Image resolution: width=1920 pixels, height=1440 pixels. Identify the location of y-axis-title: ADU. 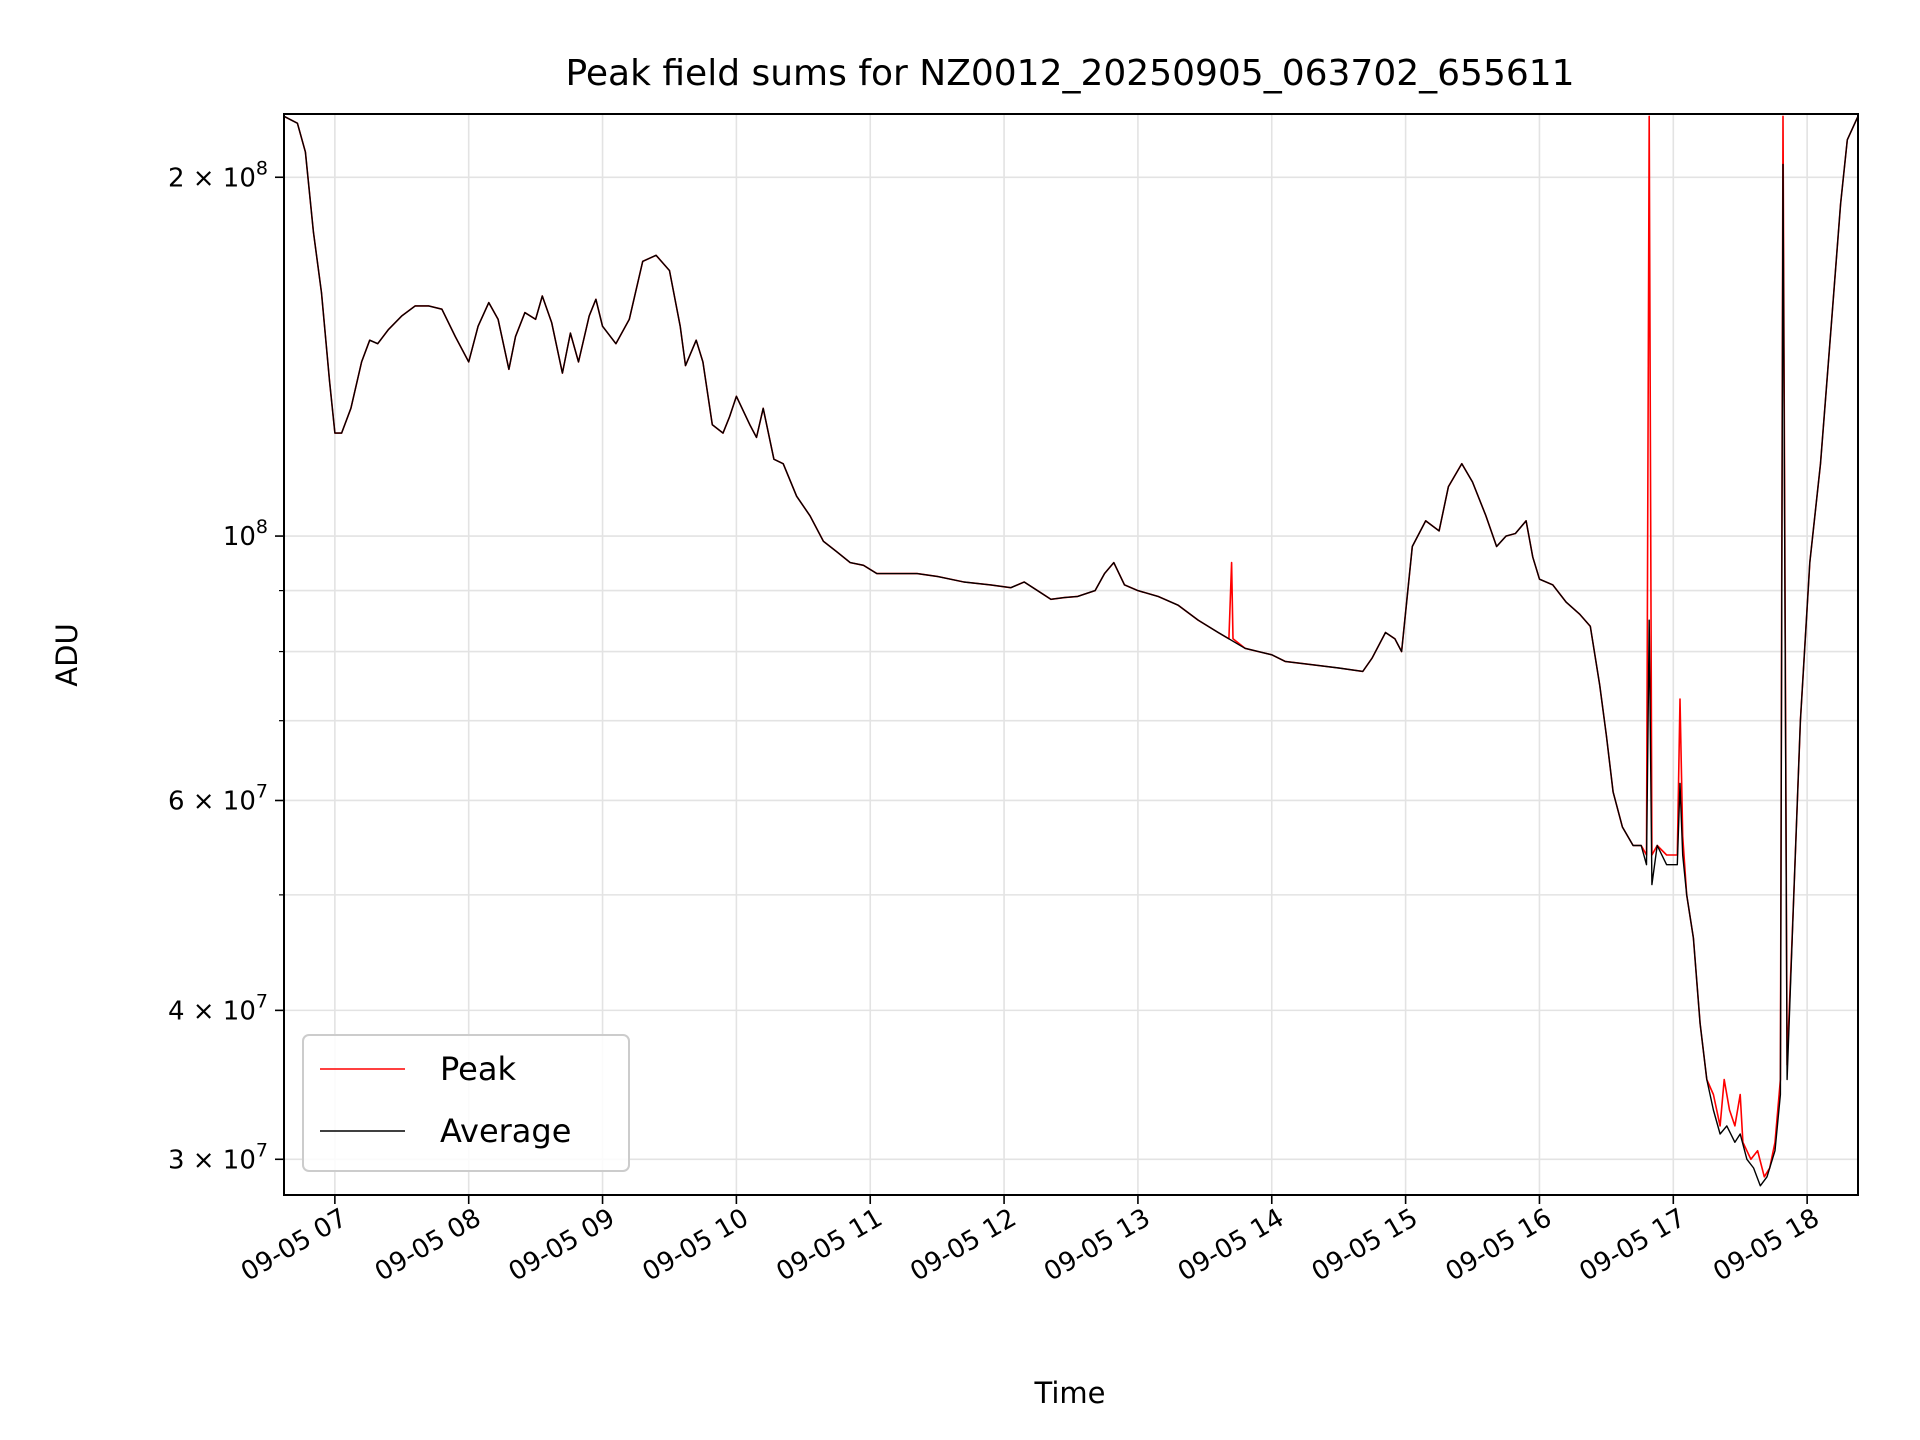
(67, 654).